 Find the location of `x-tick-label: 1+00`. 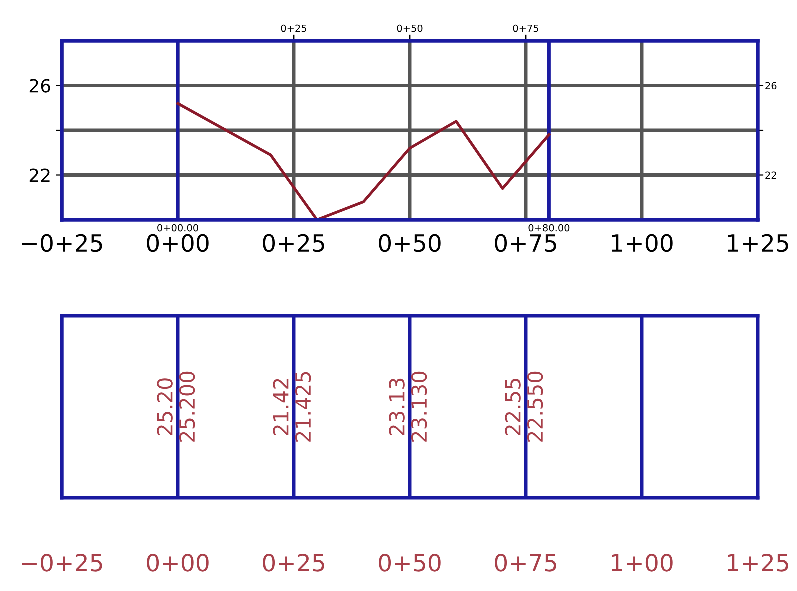

x-tick-label: 1+00 is located at coordinates (642, 243).